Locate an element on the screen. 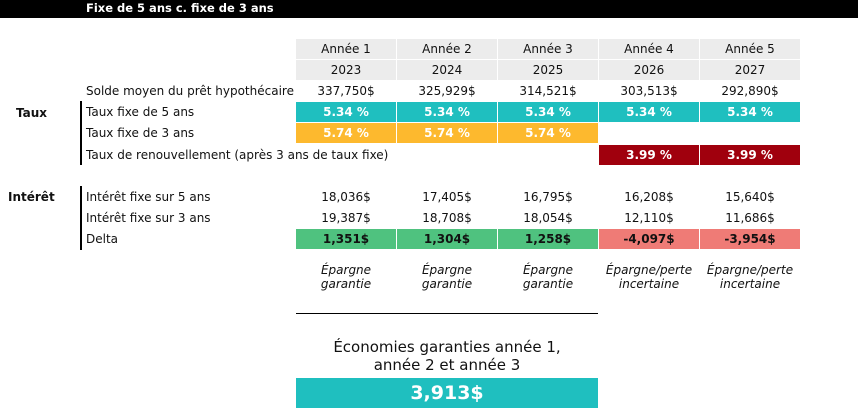 This screenshot has height=413, width=858. summary-line-2: année 2 et année 3 is located at coordinates (447, 365).